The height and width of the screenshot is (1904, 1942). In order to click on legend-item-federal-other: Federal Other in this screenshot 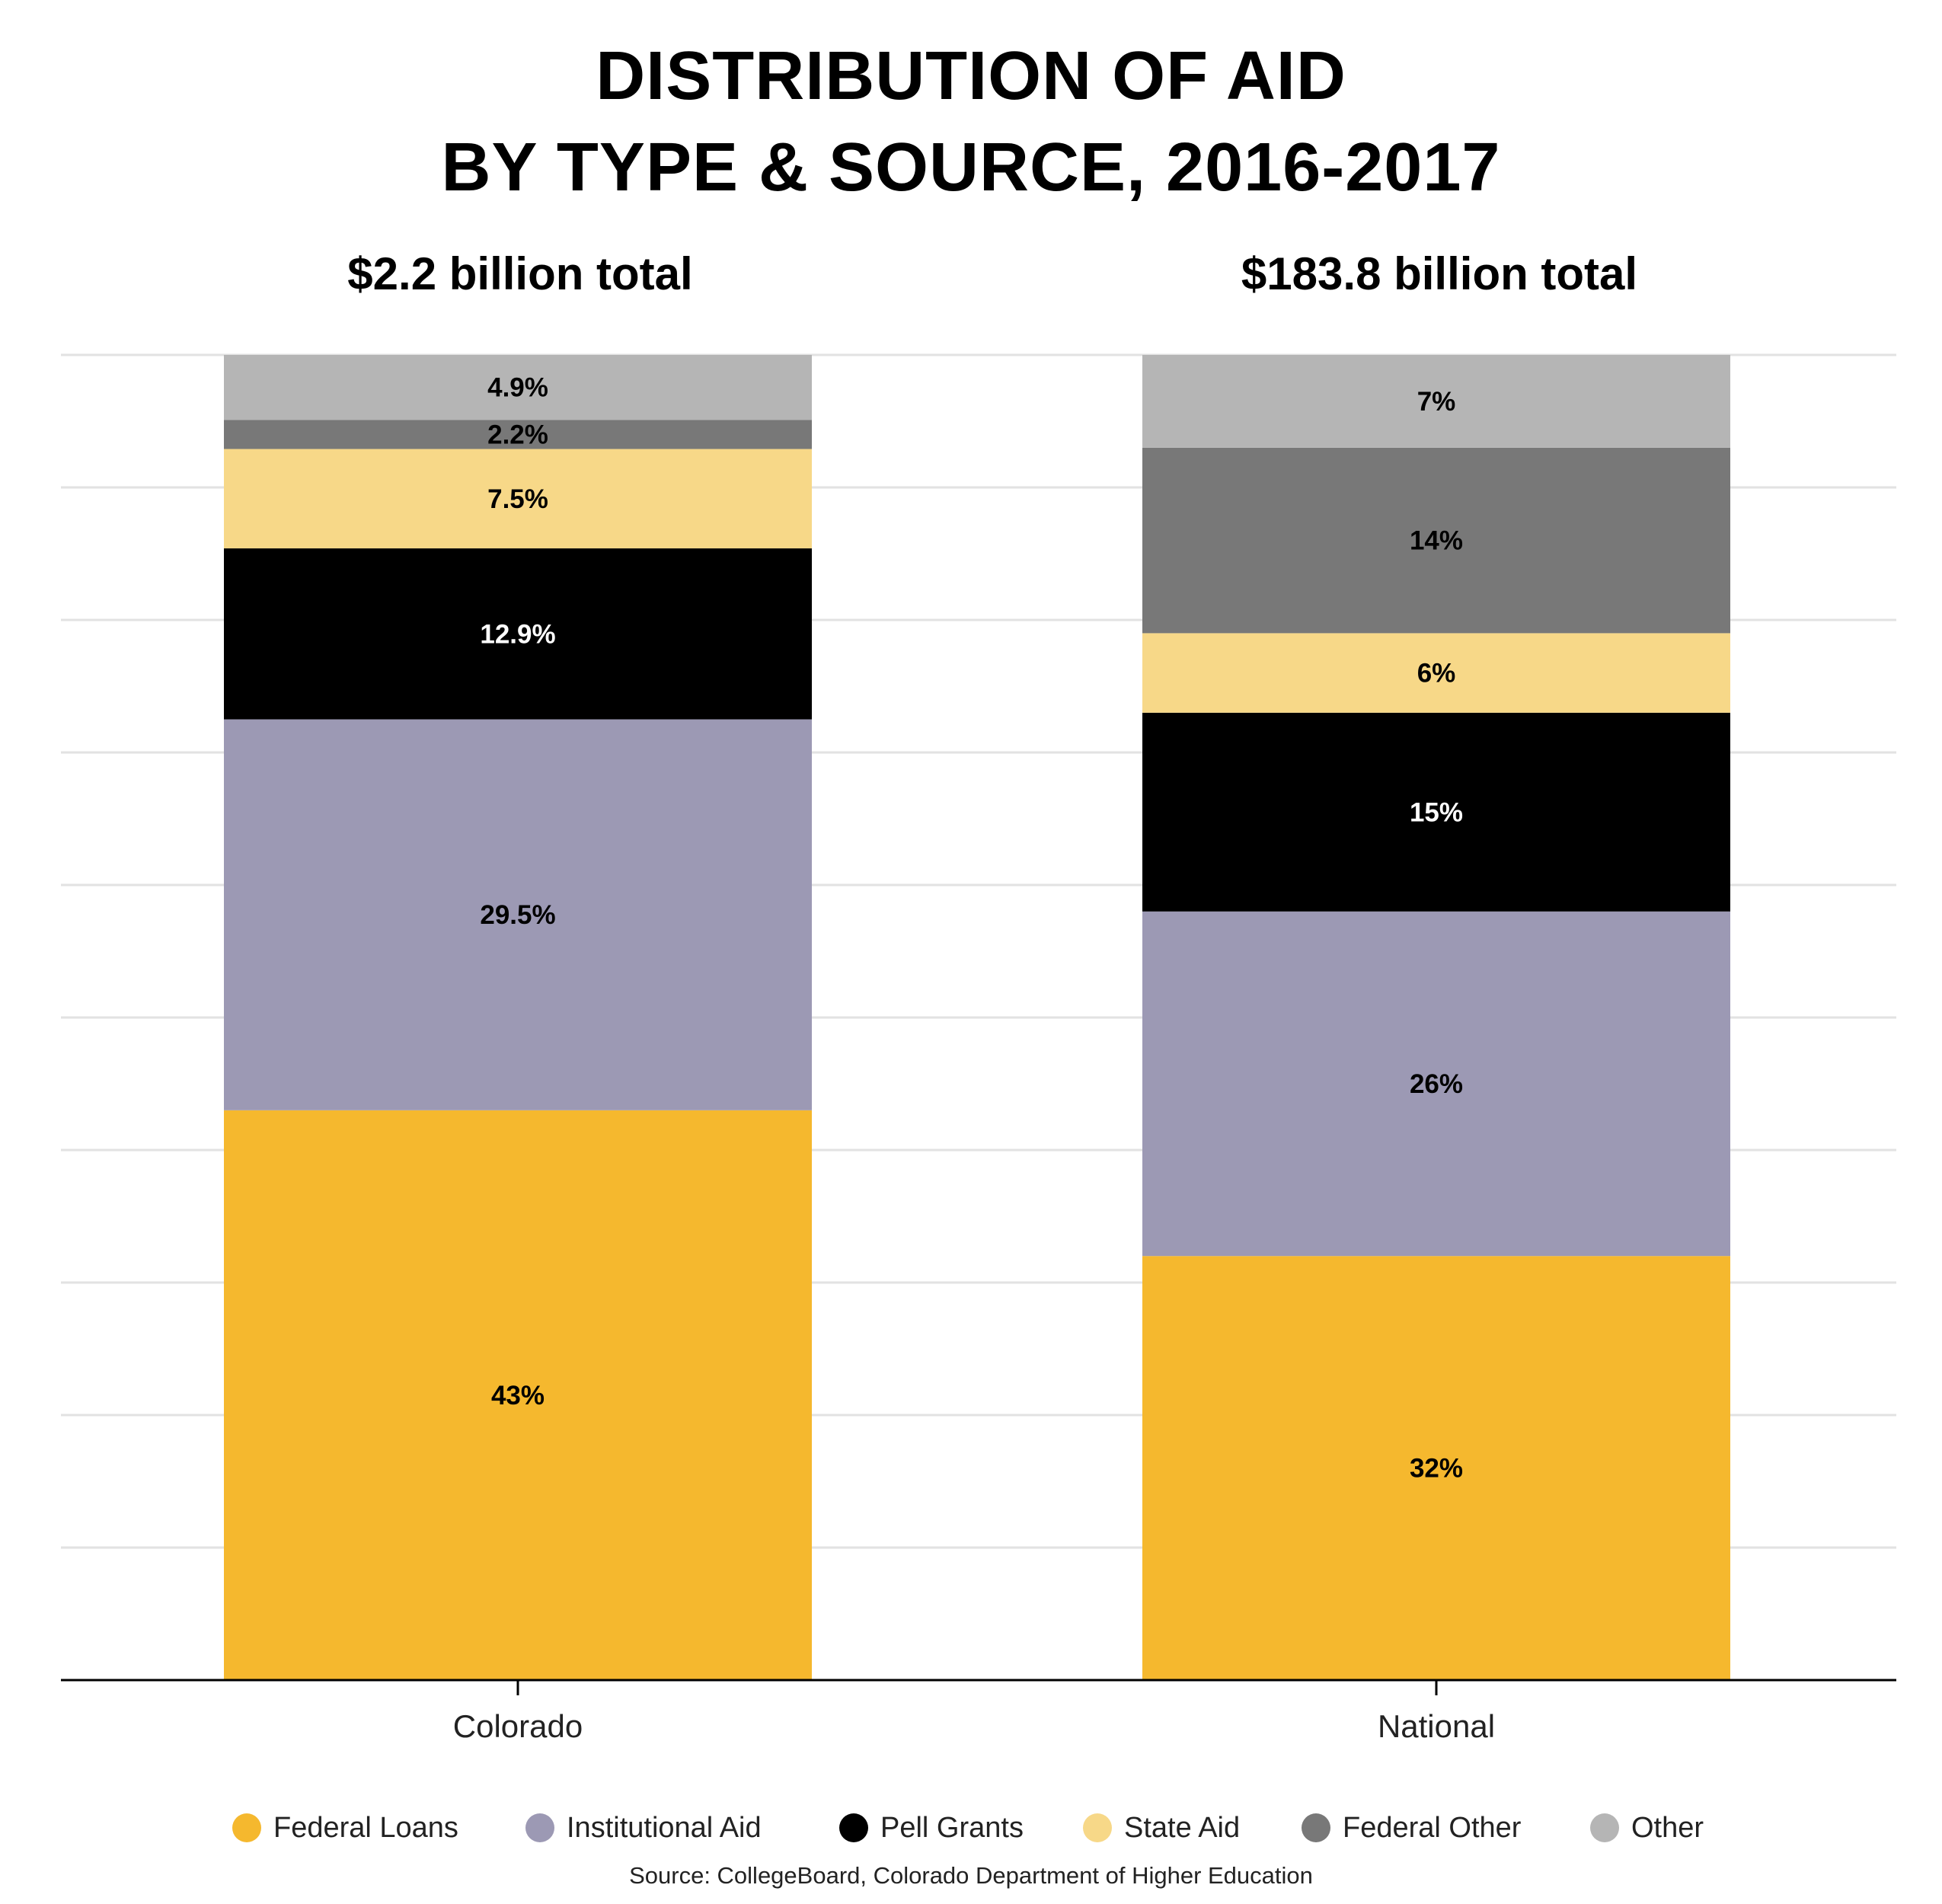, I will do `click(1411, 1828)`.